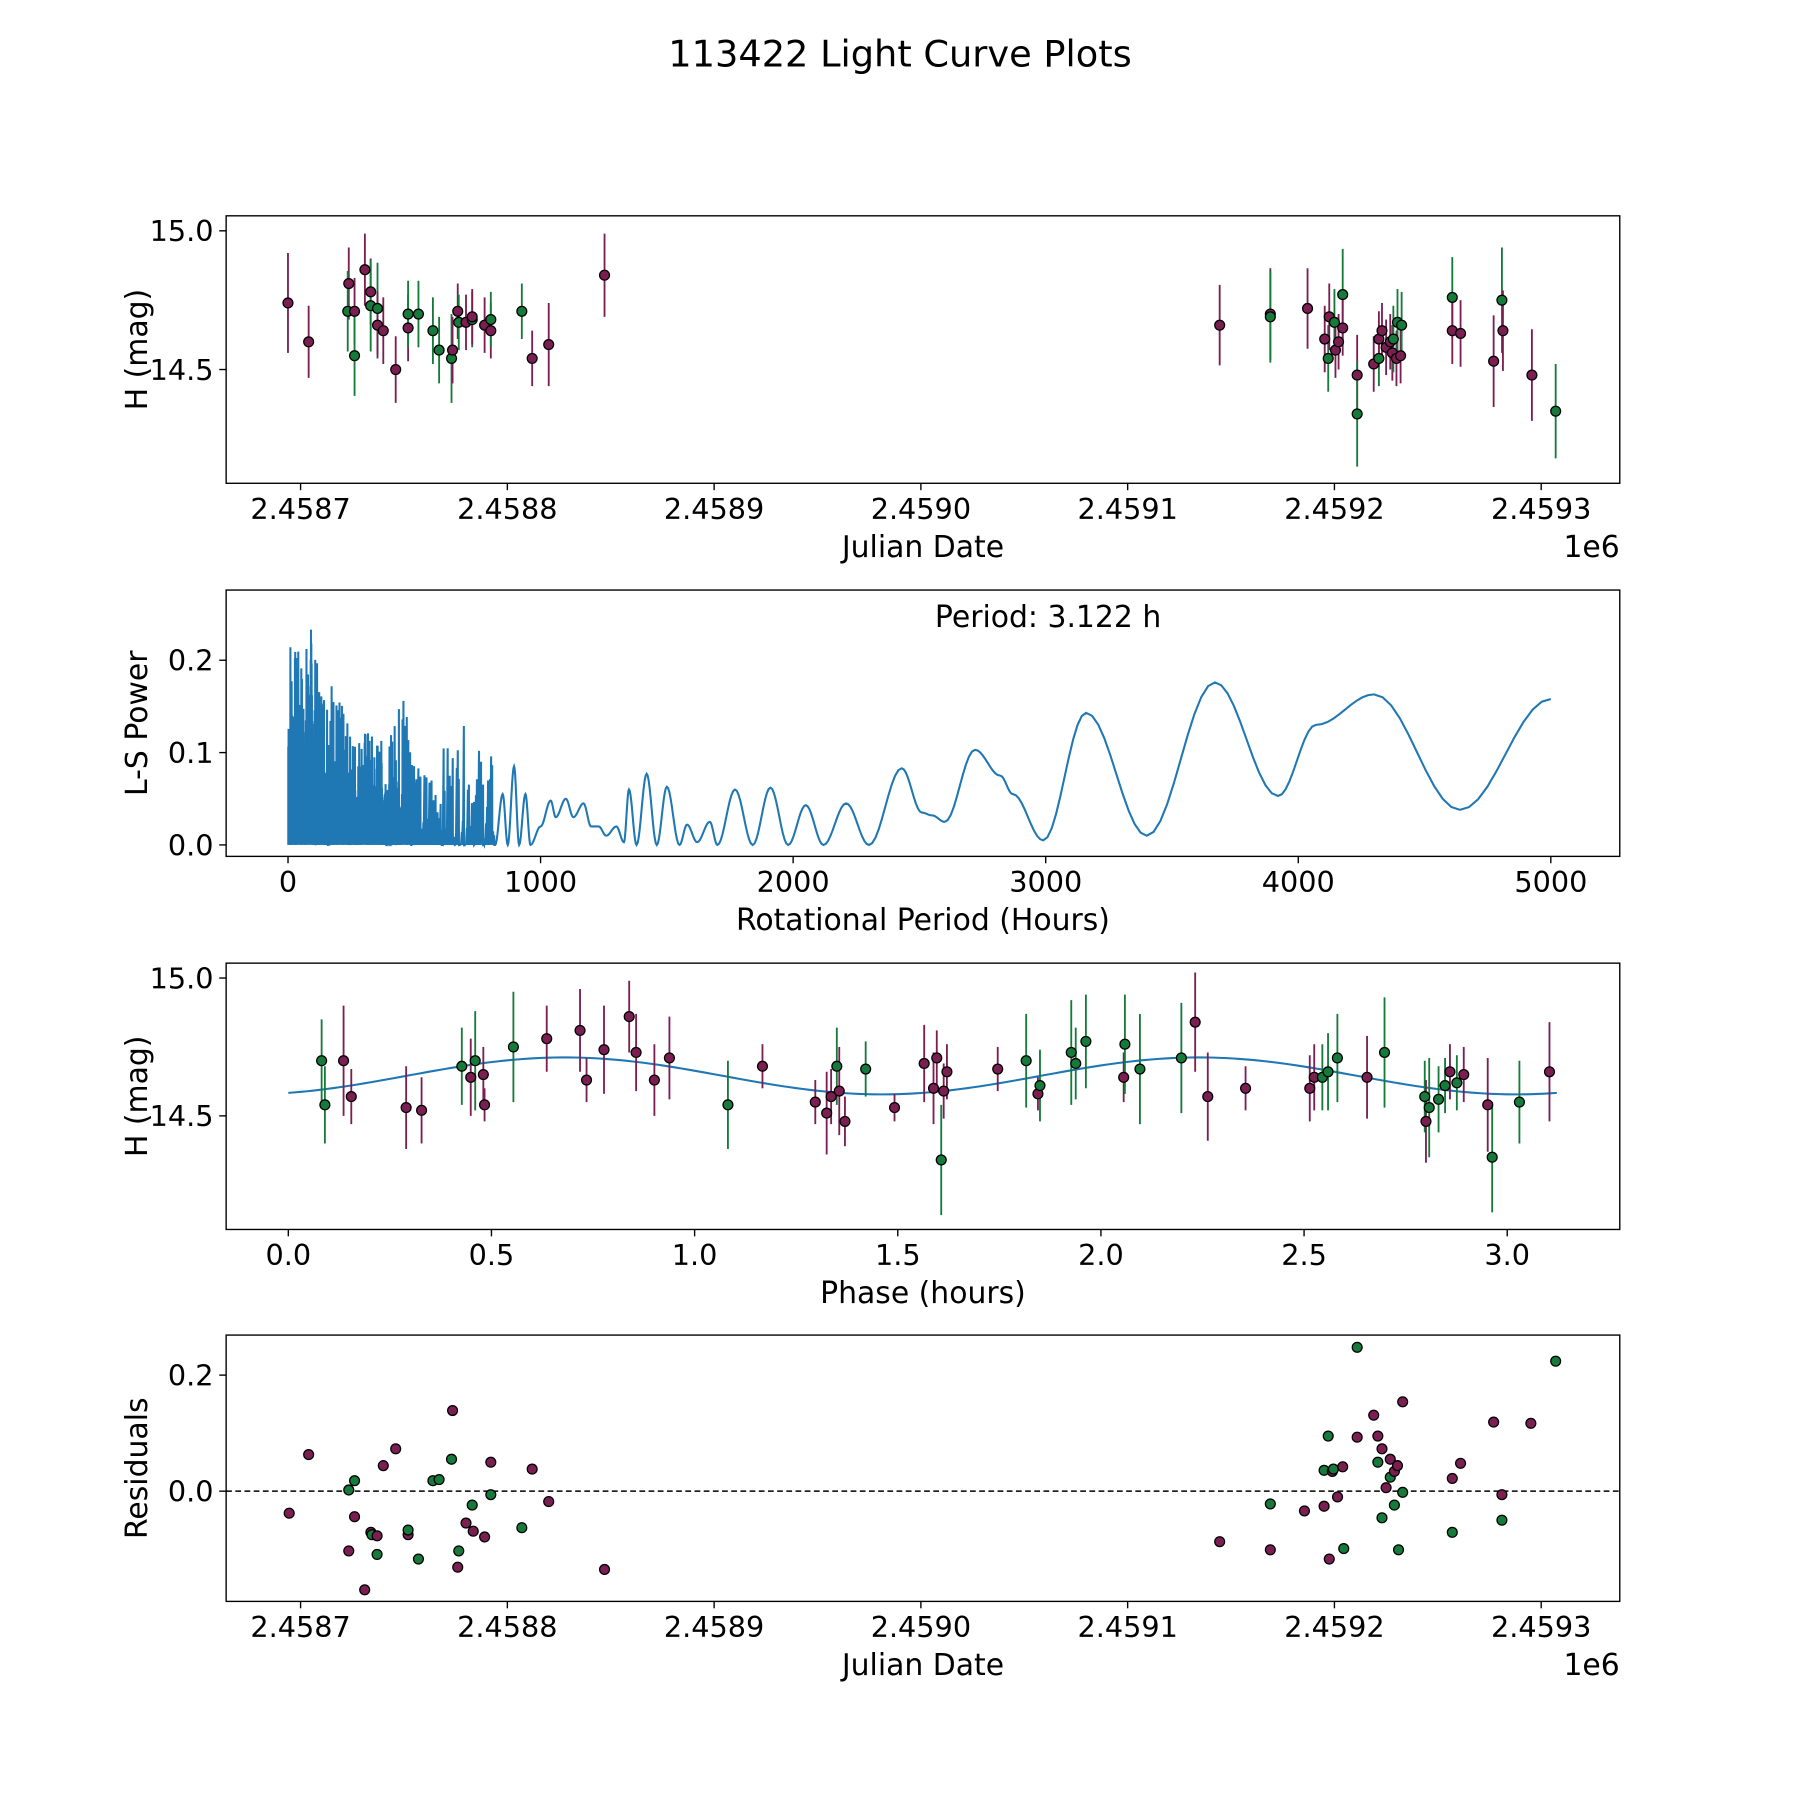  Describe the element at coordinates (191, 661) in the screenshot. I see `y-tick-label: 0.2` at that location.